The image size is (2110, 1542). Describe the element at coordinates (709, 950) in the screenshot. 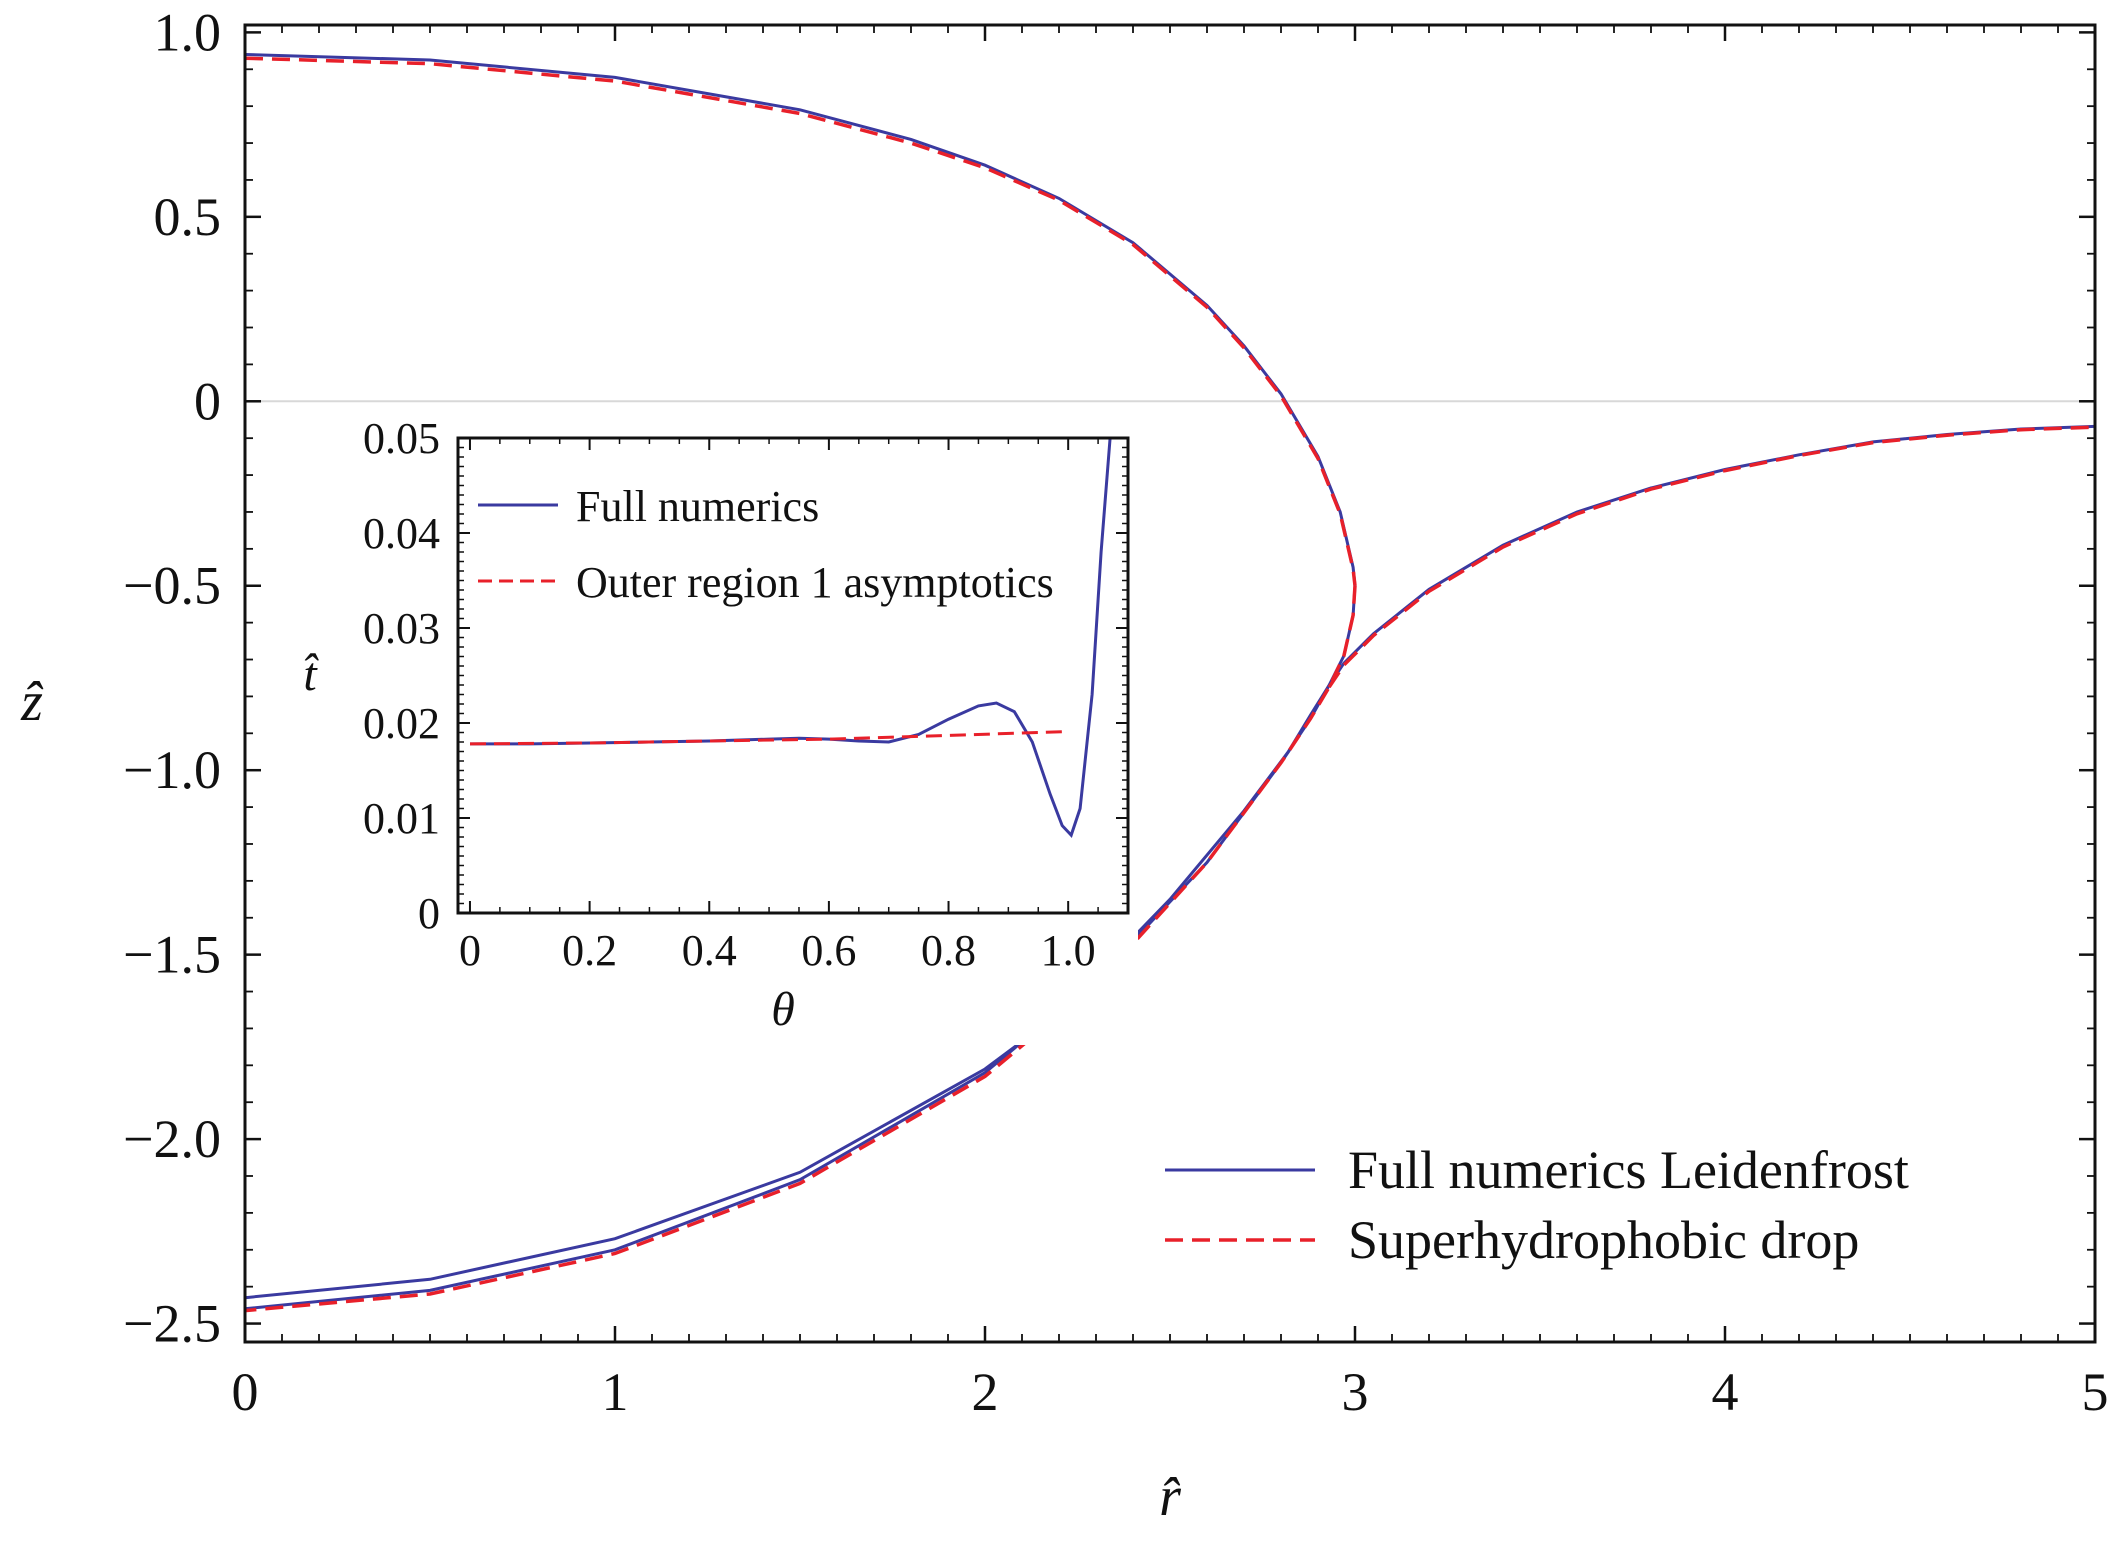

I see `inset-x-tick-label: 0.4` at that location.